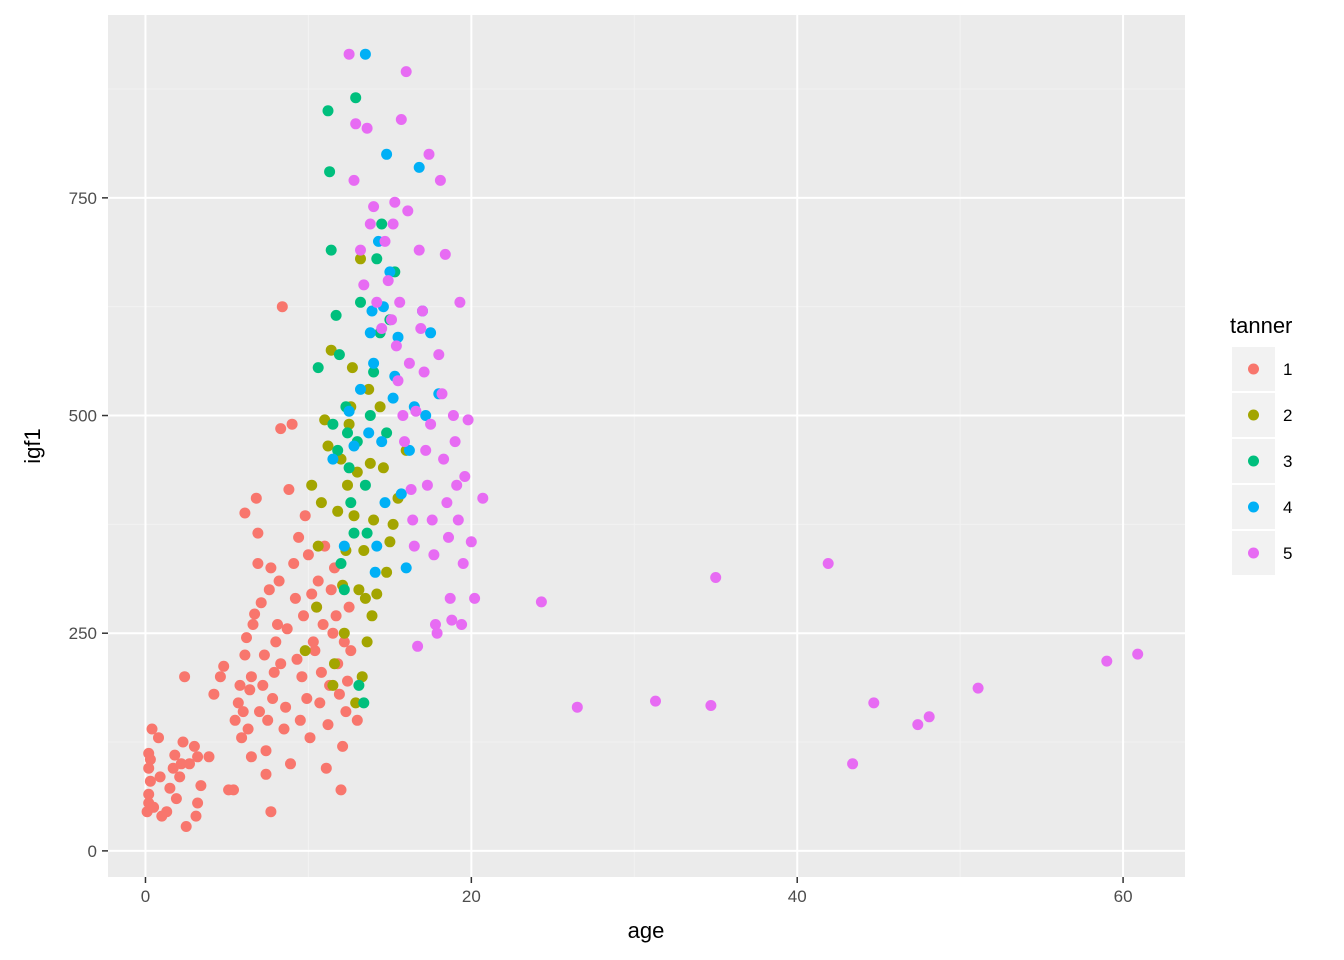  I want to click on x-tick-label: 20, so click(471, 896).